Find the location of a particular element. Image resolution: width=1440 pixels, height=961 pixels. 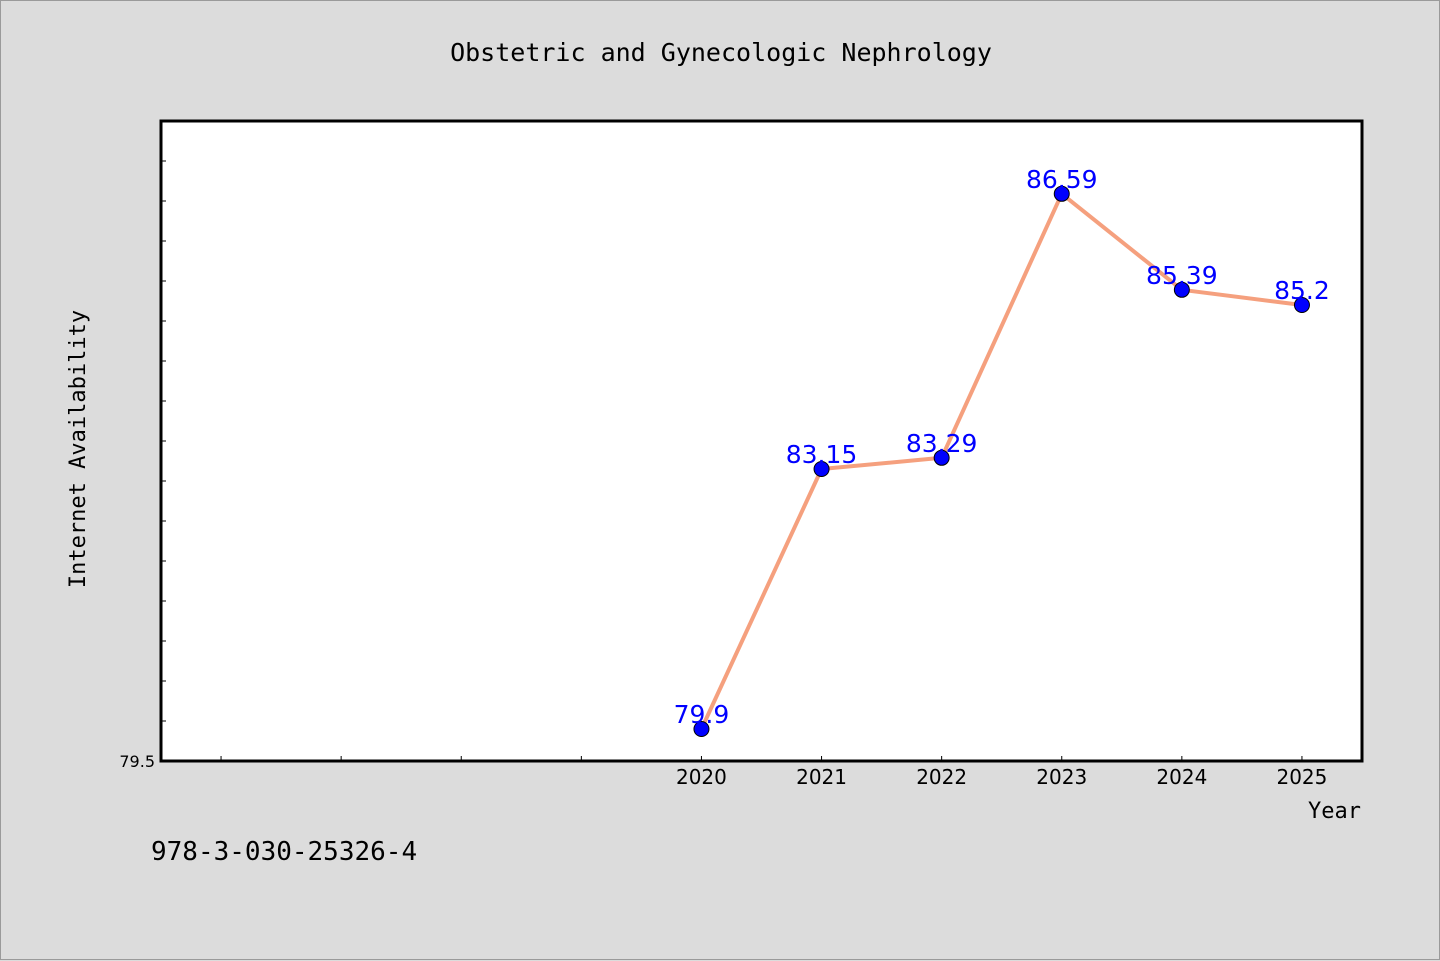

x-tick-label: 2023 is located at coordinates (1061, 777).